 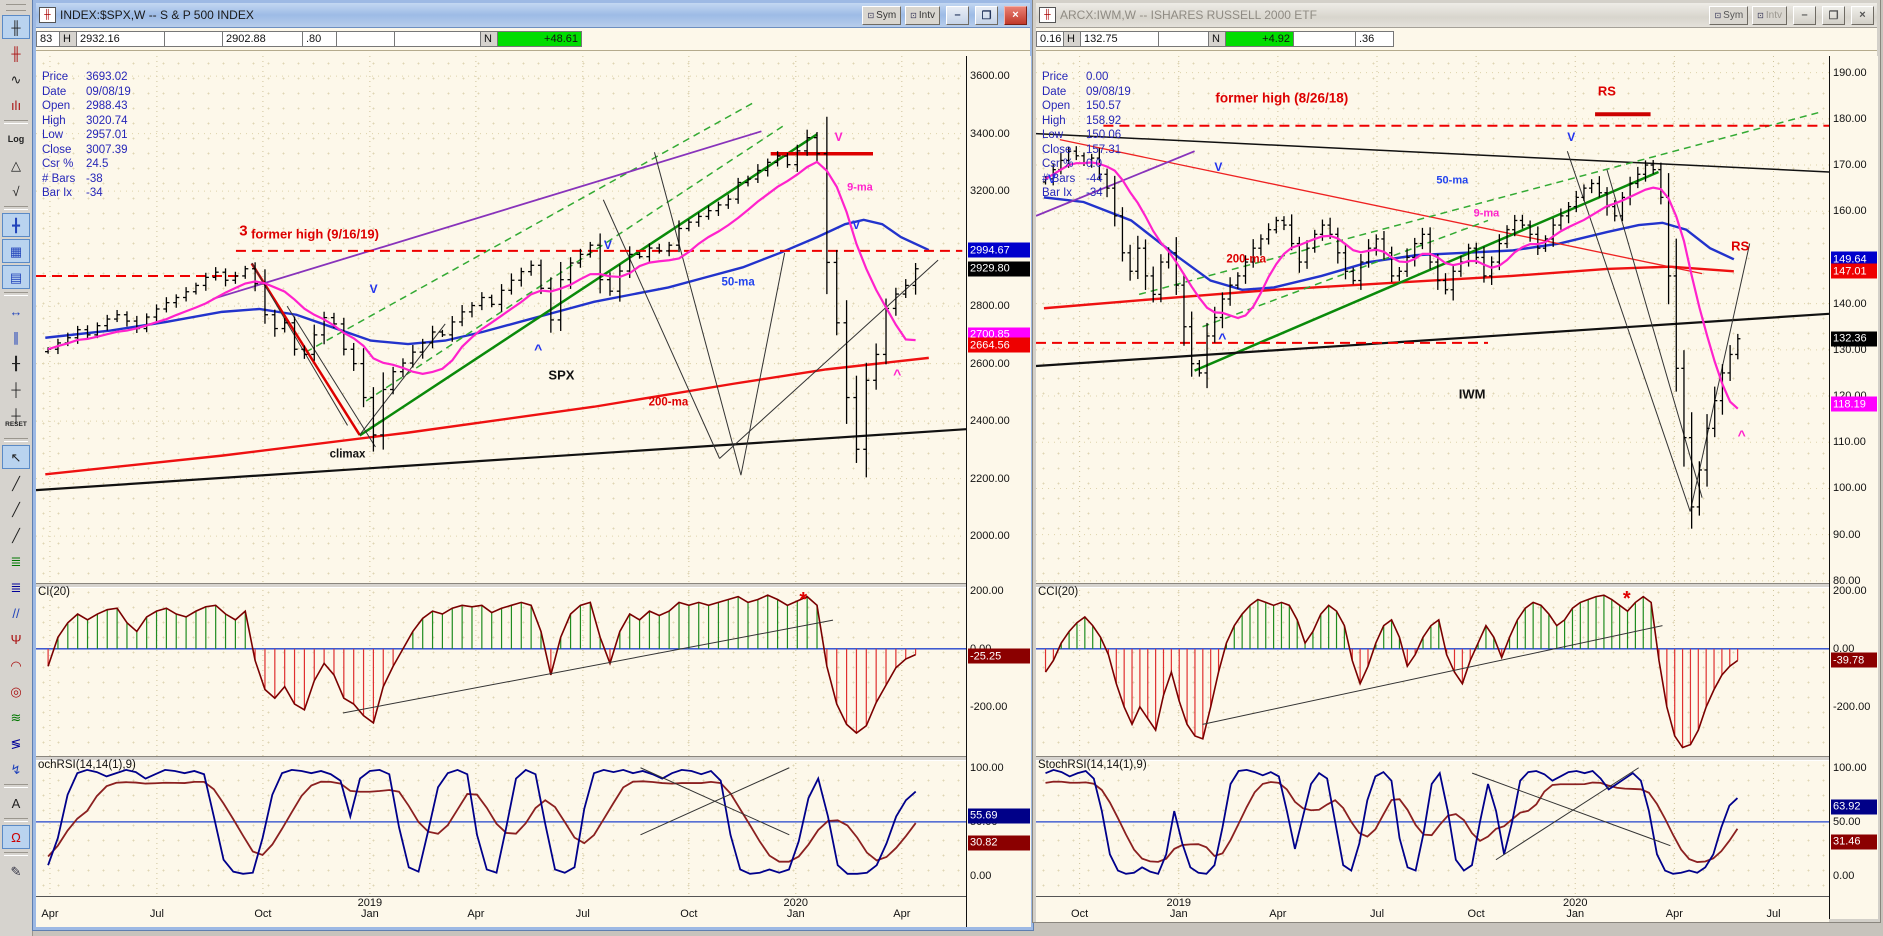 What do you see at coordinates (501, 671) in the screenshot?
I see `cci-panel: CI(20) *` at bounding box center [501, 671].